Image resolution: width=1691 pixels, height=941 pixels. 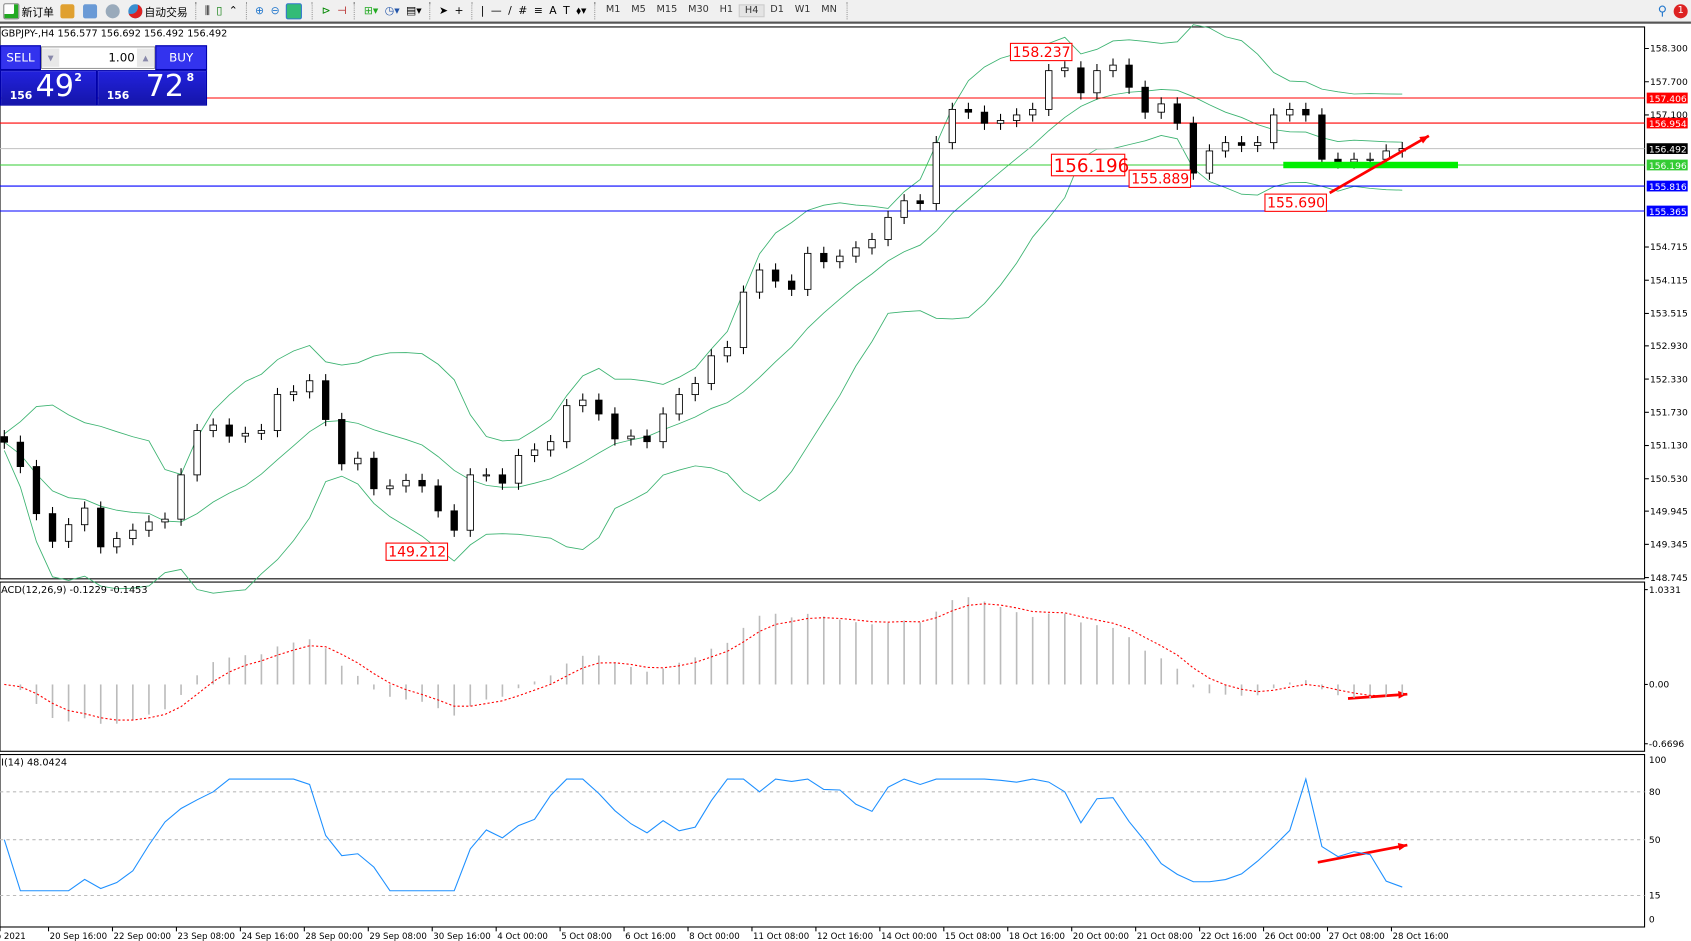 I want to click on periods-button: ◷▾, so click(x=392, y=10).